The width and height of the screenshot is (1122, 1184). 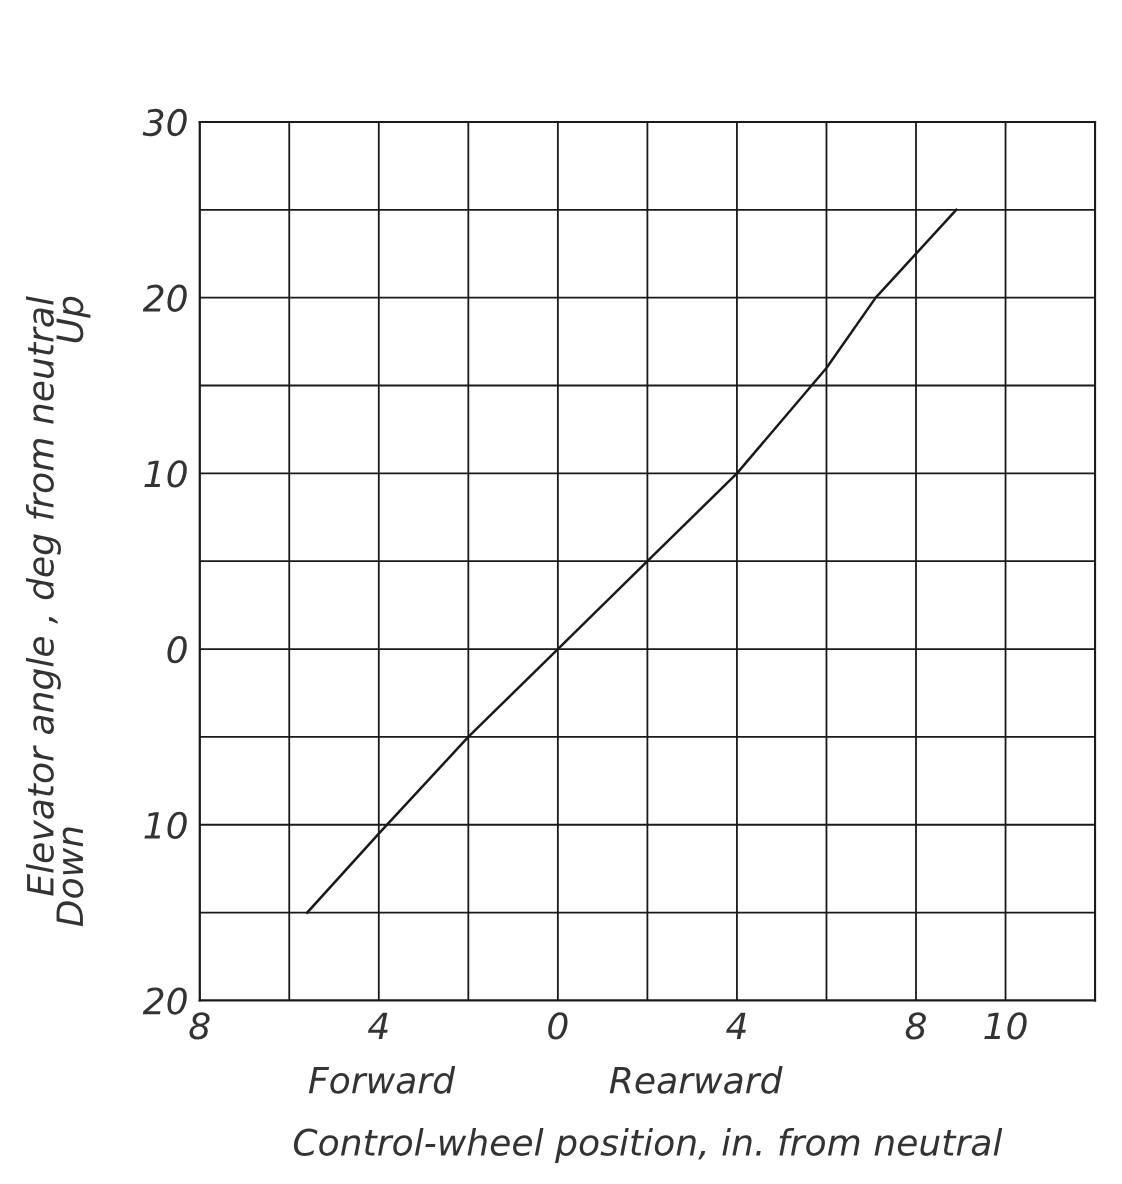 What do you see at coordinates (177, 649) in the screenshot?
I see `y-tick-label: 0` at bounding box center [177, 649].